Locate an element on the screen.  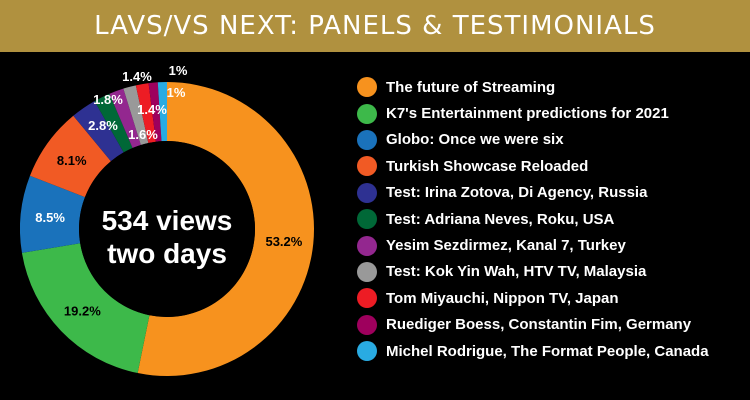
page-title: LAVS/VS NEXT: PANELS & TESTIMONIALS is located at coordinates (375, 26).